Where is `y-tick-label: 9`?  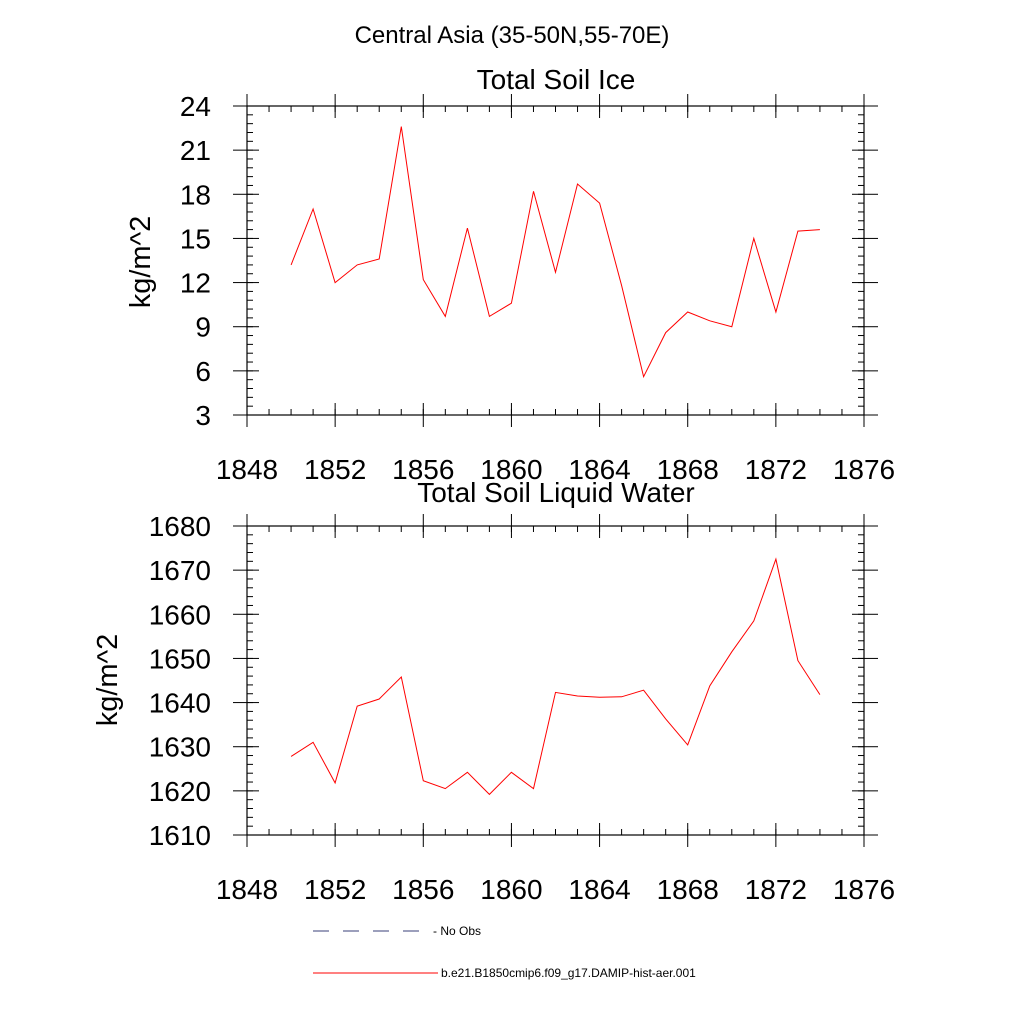
y-tick-label: 9 is located at coordinates (203, 327).